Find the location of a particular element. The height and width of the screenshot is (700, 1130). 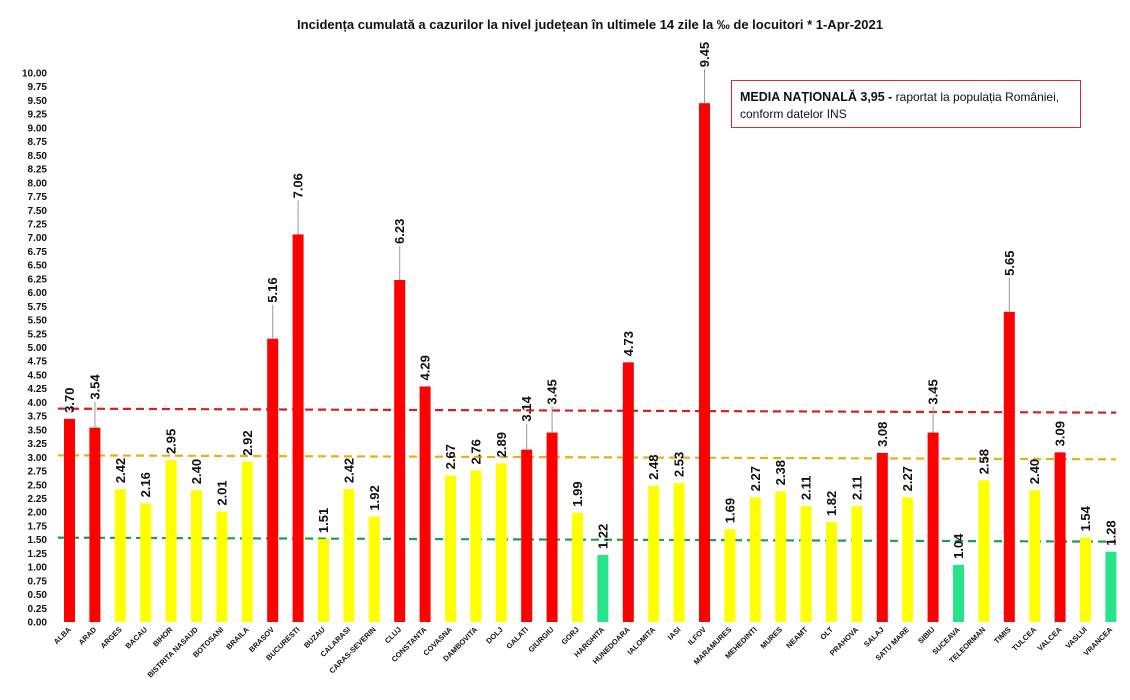

value-label: 4.29 is located at coordinates (425, 367).